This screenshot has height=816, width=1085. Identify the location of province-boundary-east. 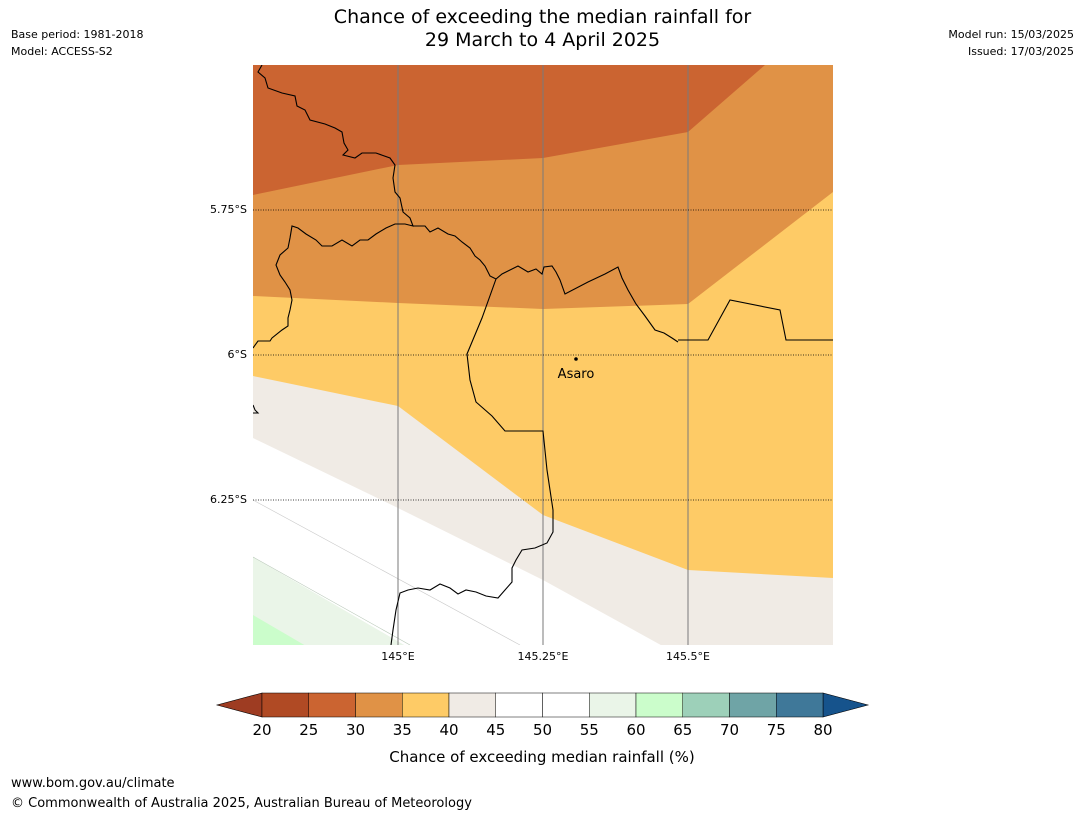
(755, 320).